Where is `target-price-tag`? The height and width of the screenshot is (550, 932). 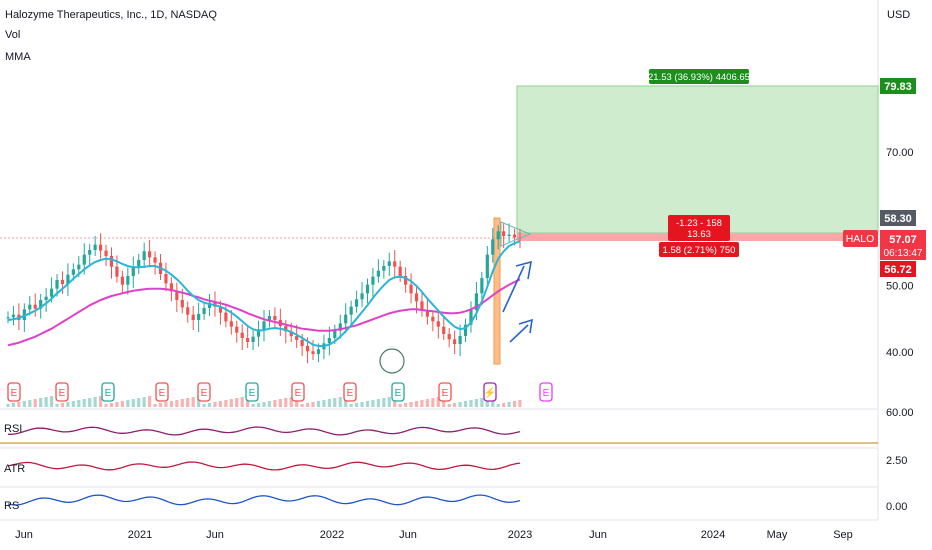 target-price-tag is located at coordinates (898, 86).